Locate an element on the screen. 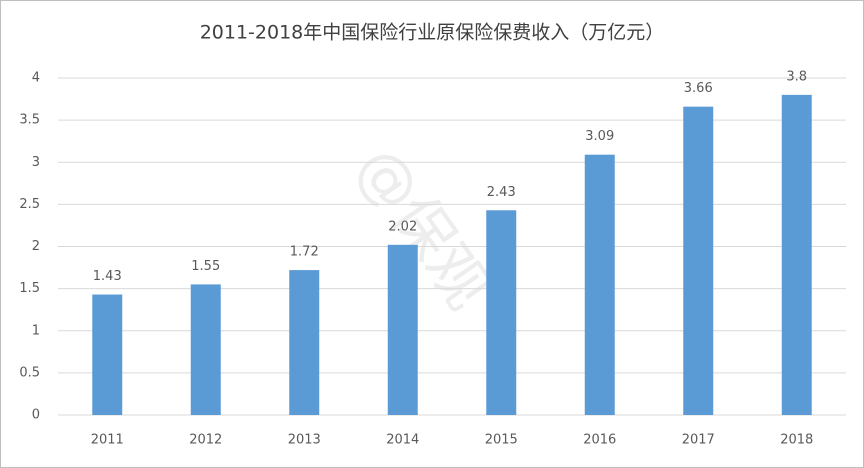 The image size is (864, 468). x-tick-label: 2015 is located at coordinates (501, 440).